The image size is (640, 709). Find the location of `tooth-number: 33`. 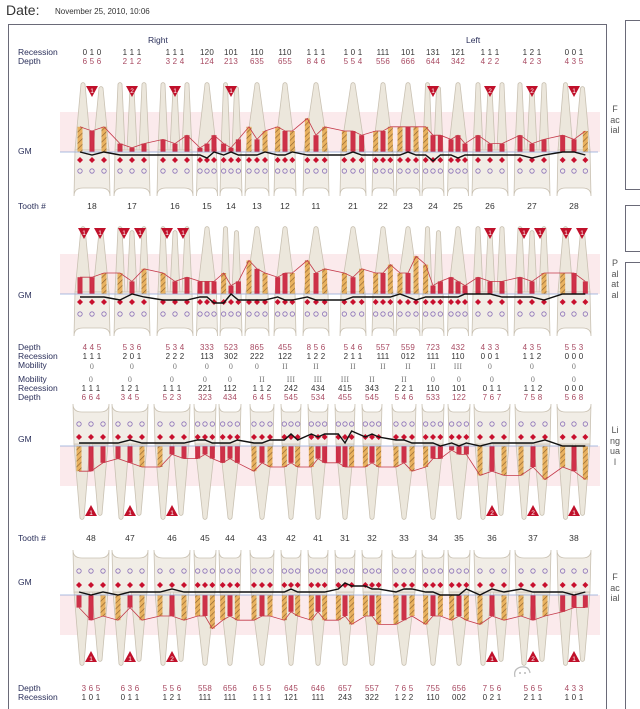

tooth-number: 33 is located at coordinates (404, 538).